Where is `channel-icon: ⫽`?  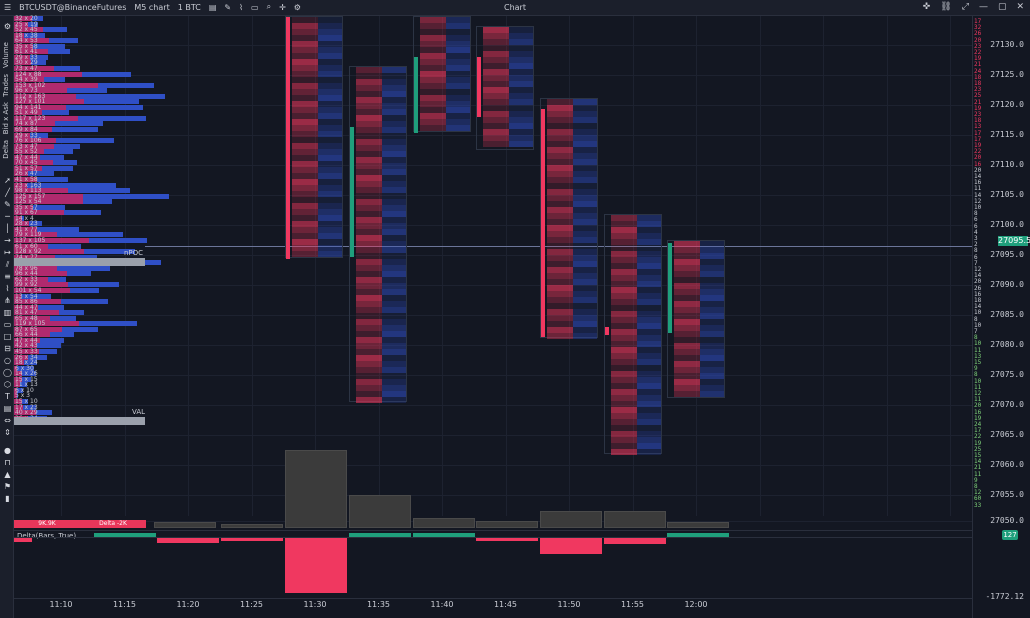
channel-icon: ⫽ is located at coordinates (7, 264).